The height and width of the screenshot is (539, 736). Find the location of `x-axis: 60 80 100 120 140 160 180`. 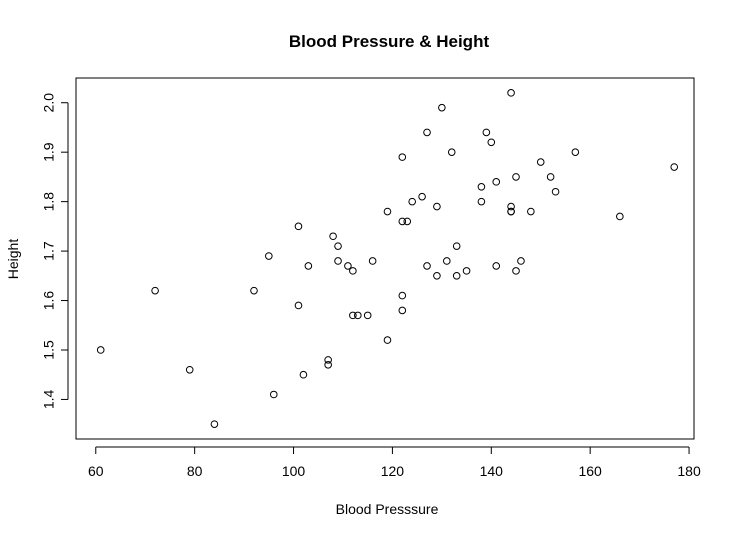

x-axis: 60 80 100 120 140 160 180 is located at coordinates (394, 462).